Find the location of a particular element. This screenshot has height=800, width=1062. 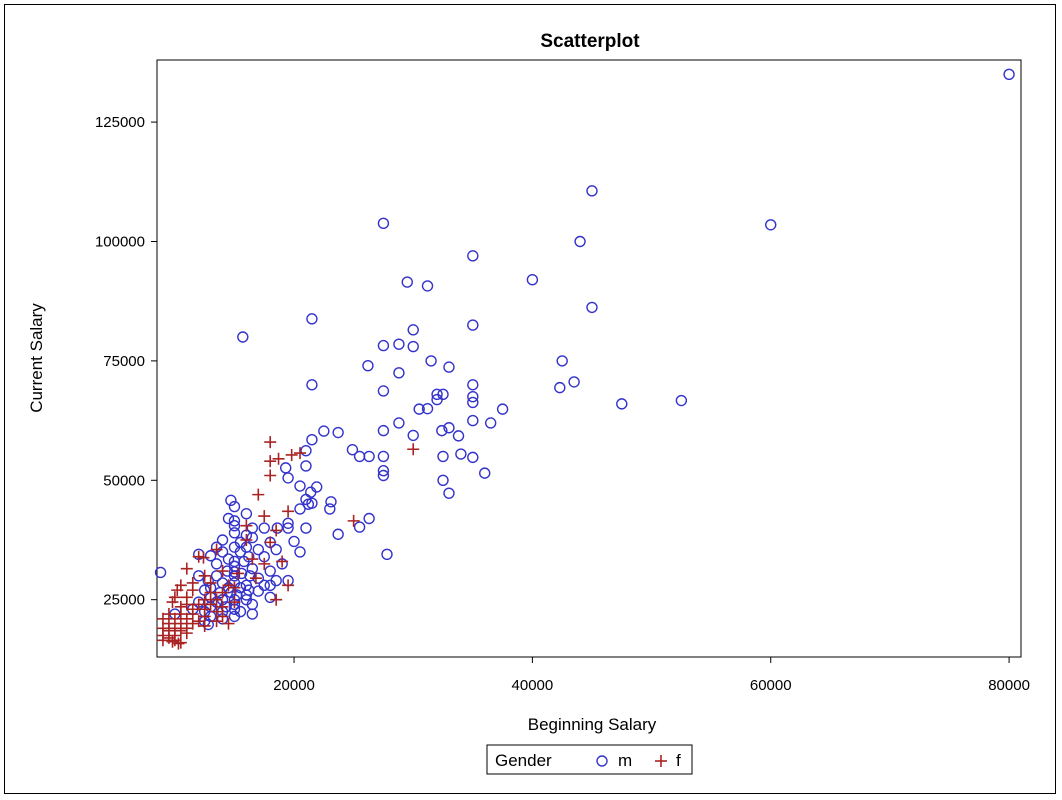

y-tick-label: 100000 is located at coordinates (120, 241).